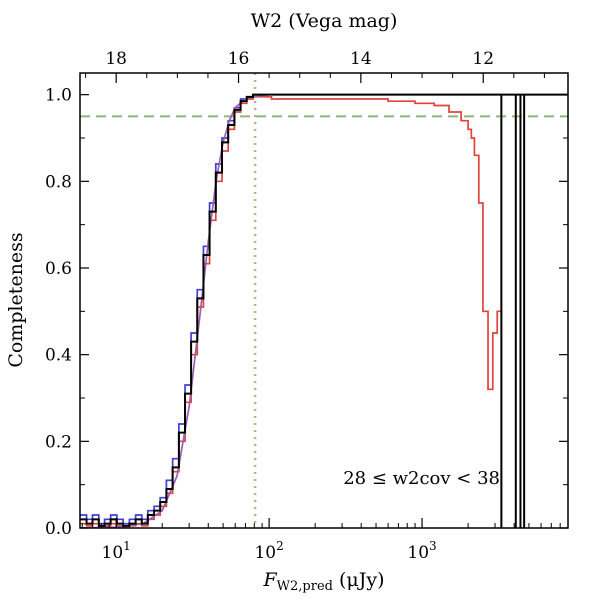  What do you see at coordinates (16, 299) in the screenshot?
I see `y-axis-label: Completeness` at bounding box center [16, 299].